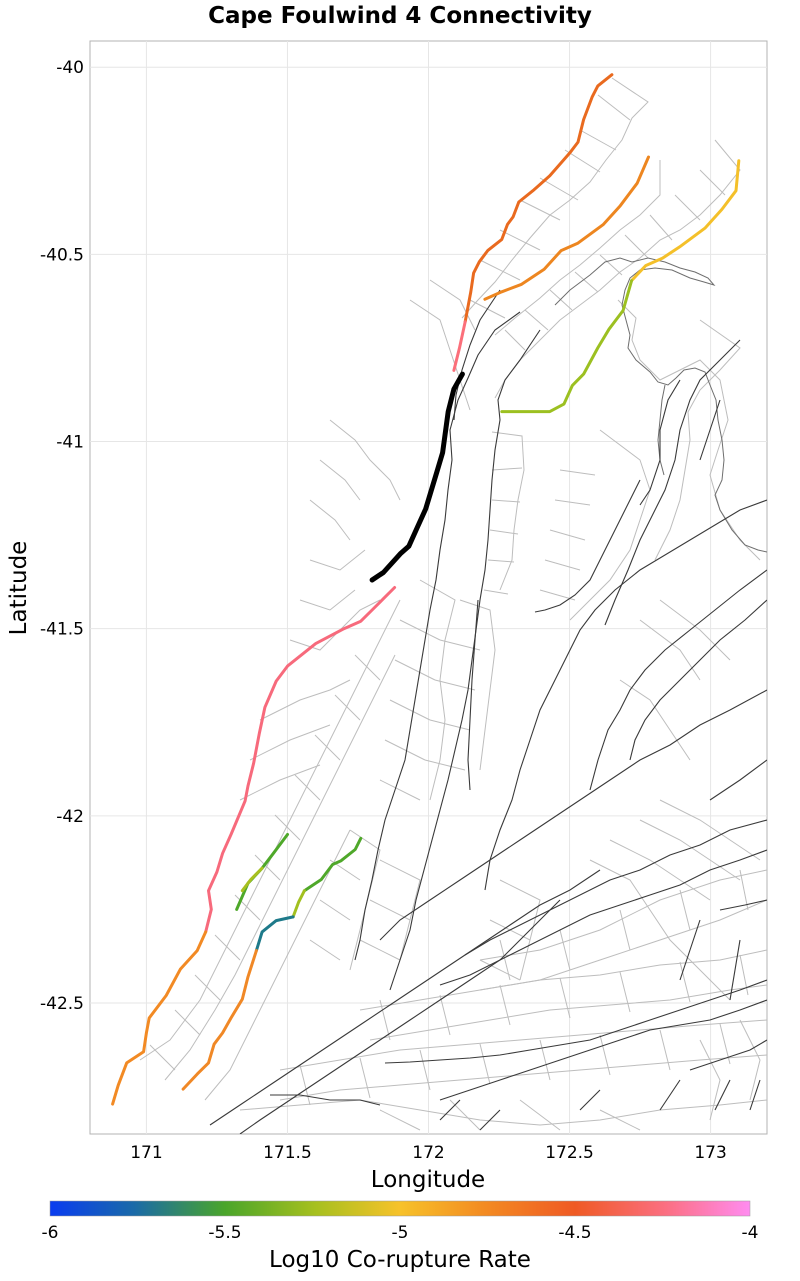 The image size is (800, 1281). Describe the element at coordinates (159, 1018) in the screenshot. I see `west-coast-lower-orange` at that location.